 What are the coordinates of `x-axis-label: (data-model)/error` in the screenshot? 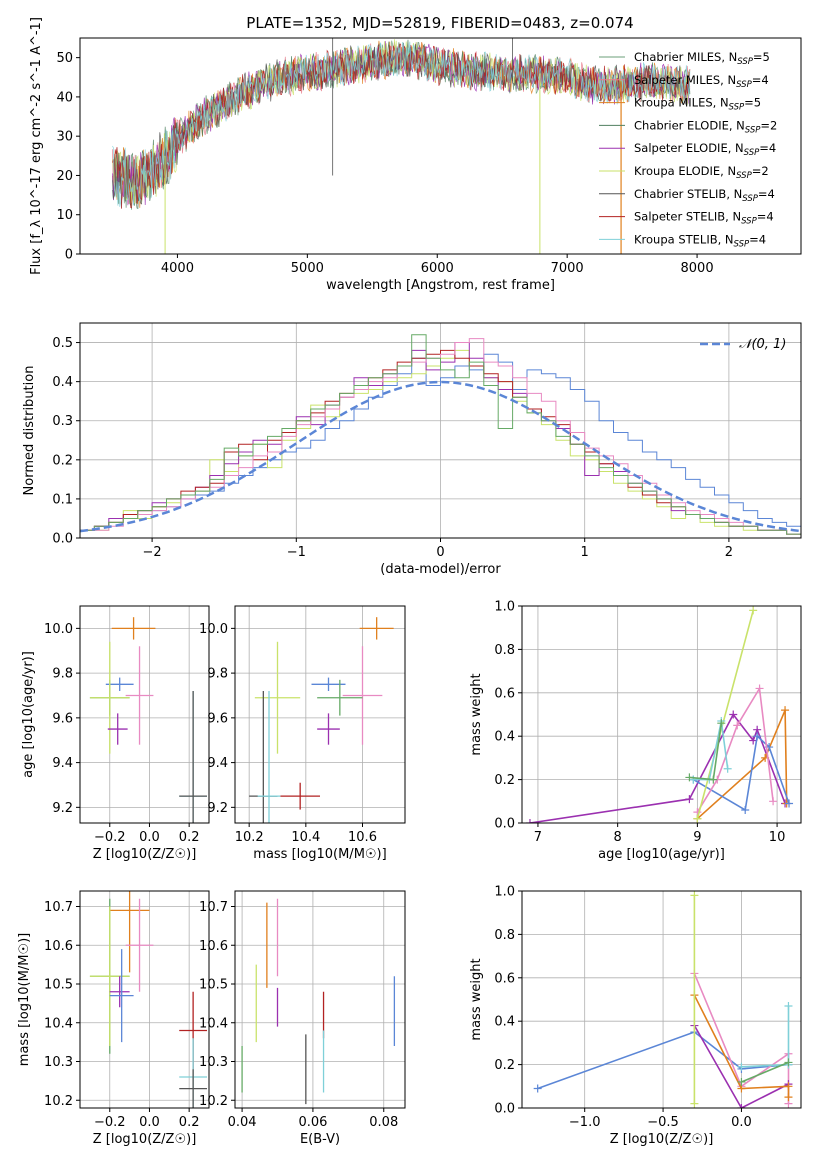 It's located at (440, 569).